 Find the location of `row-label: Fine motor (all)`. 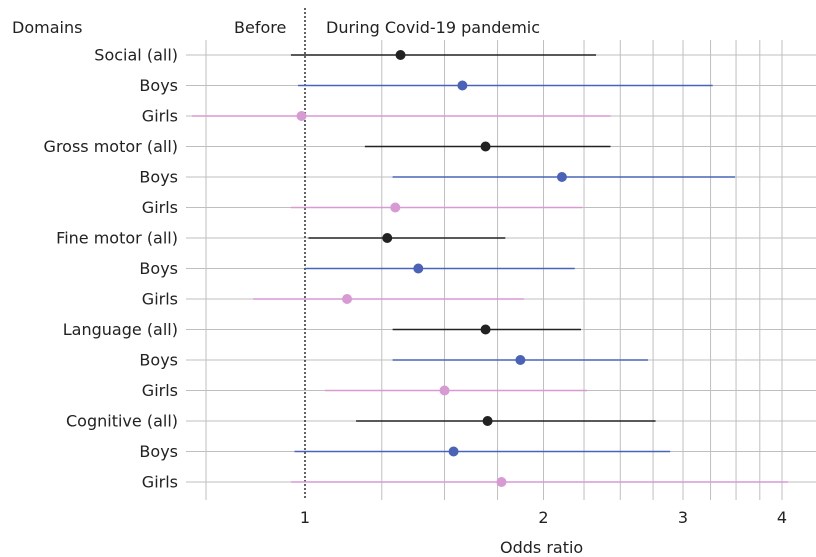

row-label: Fine motor (all) is located at coordinates (117, 238).